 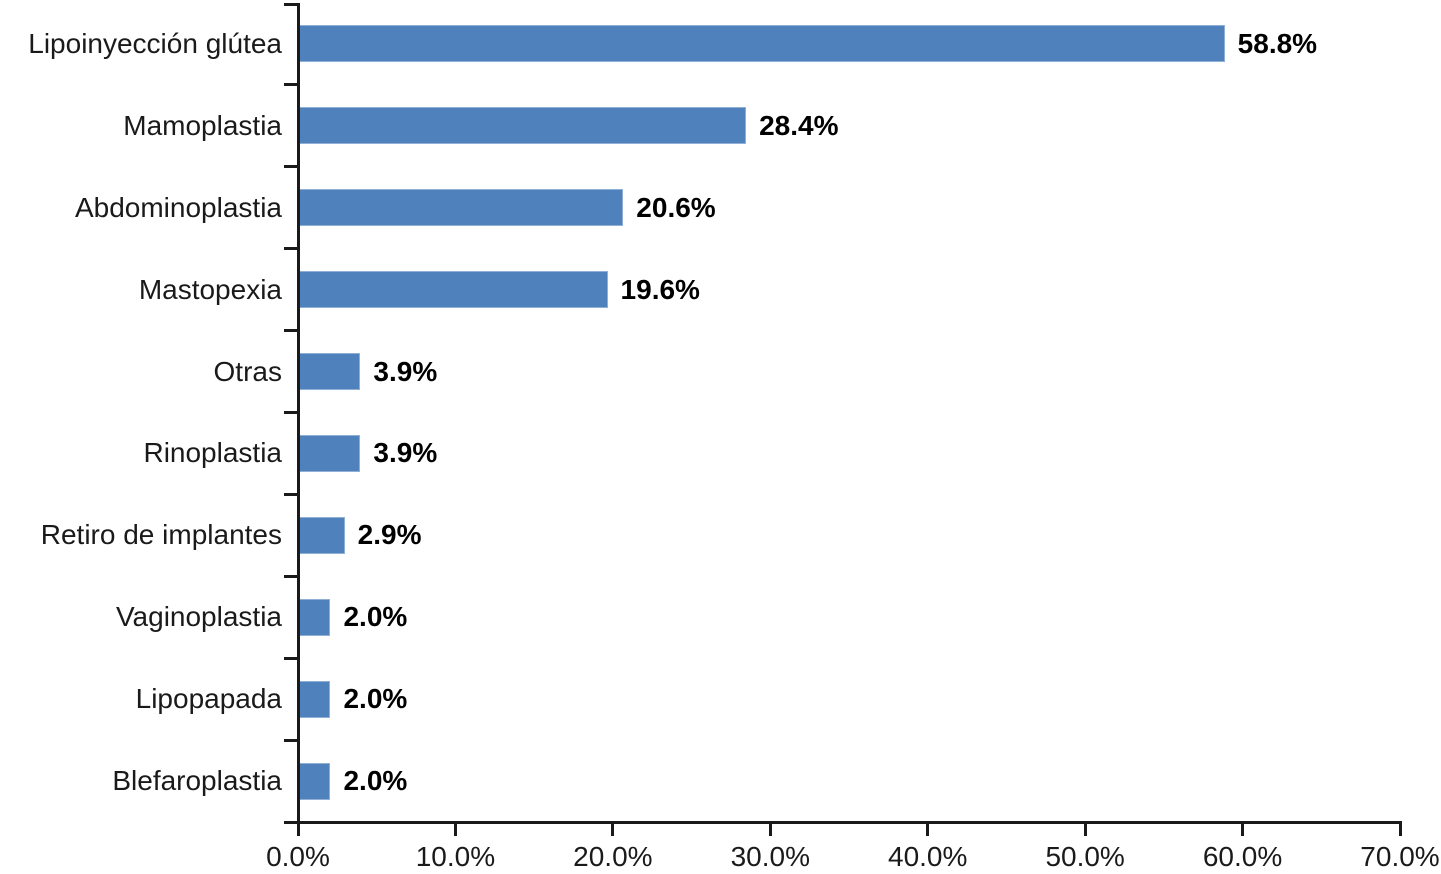 I want to click on category-label: Retiro de implantes, so click(x=161, y=535).